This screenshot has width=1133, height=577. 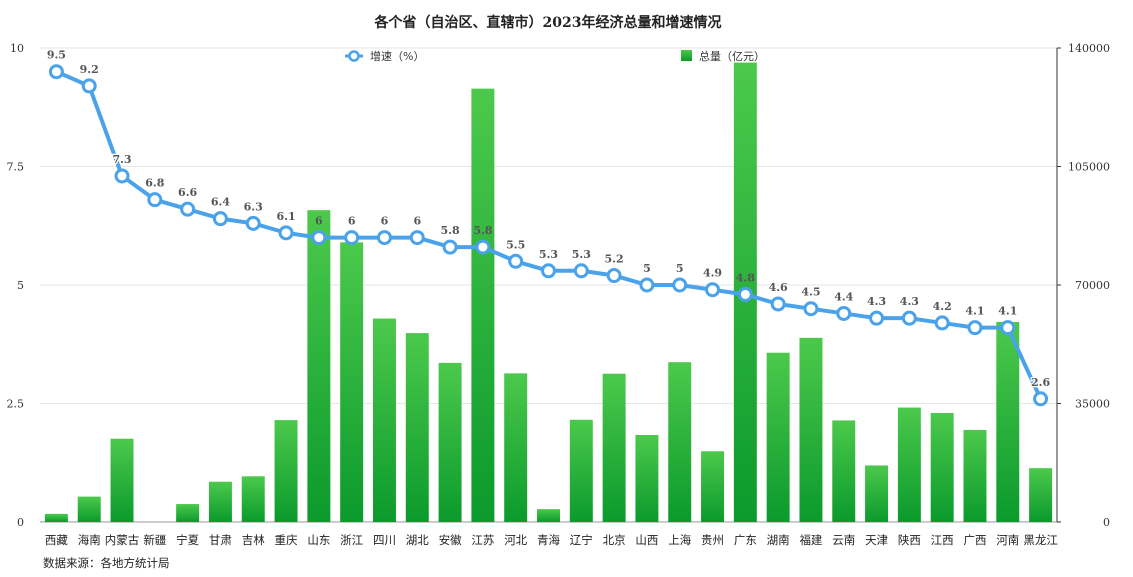 What do you see at coordinates (154, 183) in the screenshot?
I see `growth-data-label: 6.8` at bounding box center [154, 183].